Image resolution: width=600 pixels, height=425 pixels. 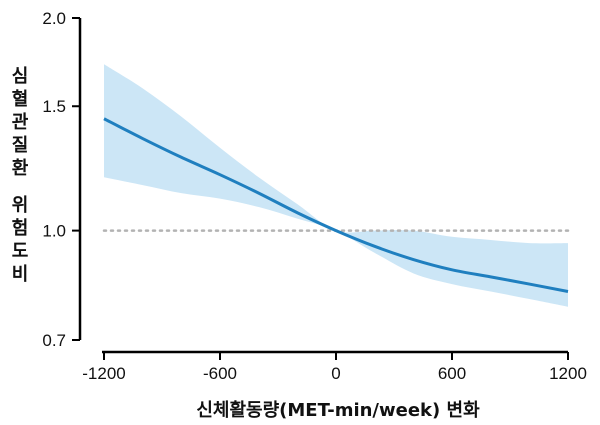 I want to click on y-tick-label: 1.0, so click(x=54, y=231).